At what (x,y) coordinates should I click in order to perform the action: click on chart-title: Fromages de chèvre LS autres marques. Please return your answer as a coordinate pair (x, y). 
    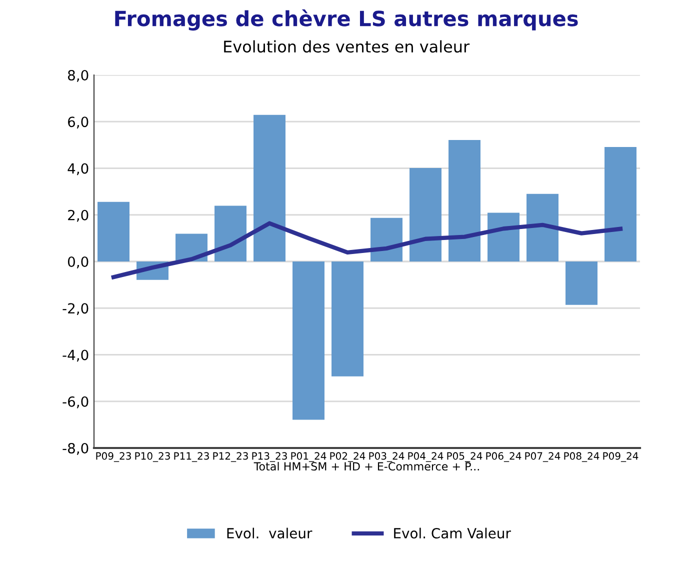
    Looking at the image, I should click on (346, 20).